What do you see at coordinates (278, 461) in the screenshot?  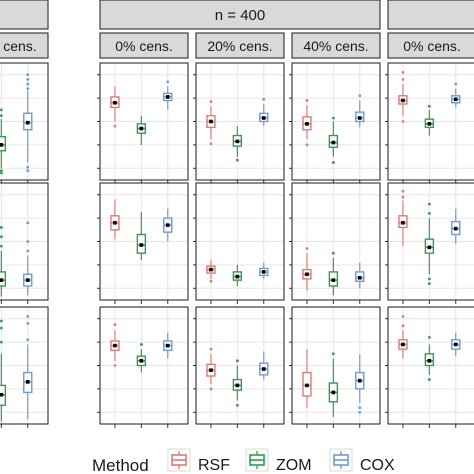 I see `legend-item-zom: ZOM` at bounding box center [278, 461].